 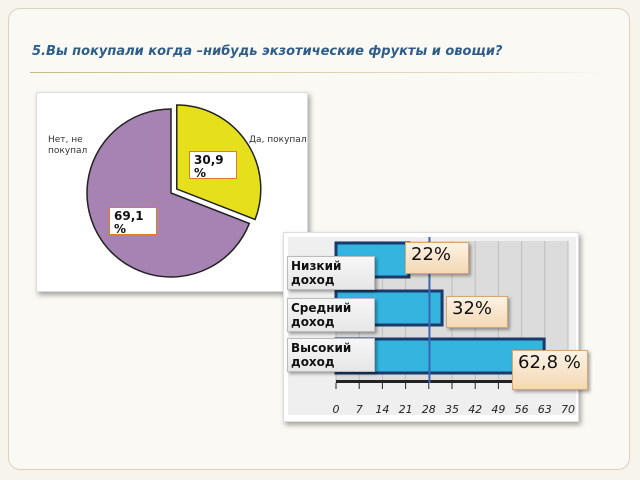 What do you see at coordinates (278, 140) in the screenshot?
I see `pie-label-yes: Да, покупал` at bounding box center [278, 140].